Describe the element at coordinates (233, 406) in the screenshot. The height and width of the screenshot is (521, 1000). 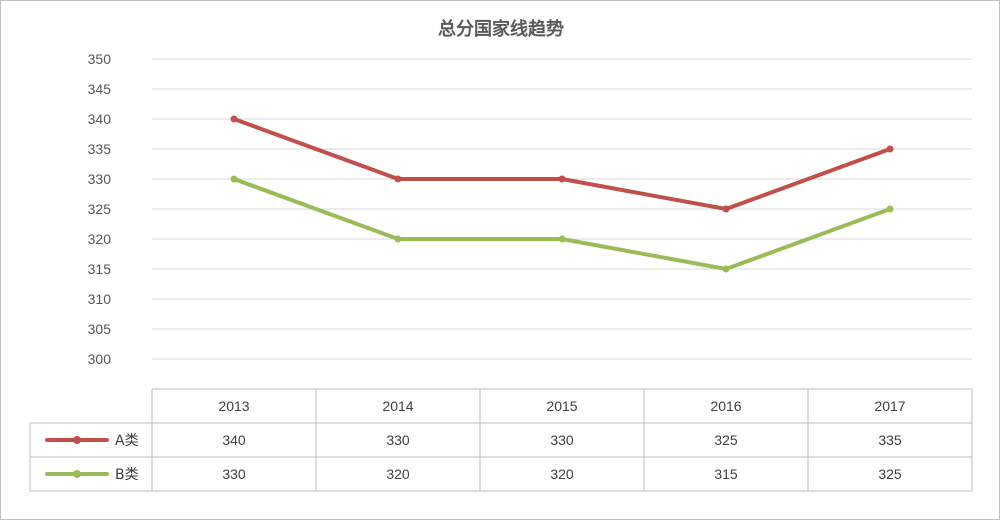
I see `x-category-label: 2013` at that location.